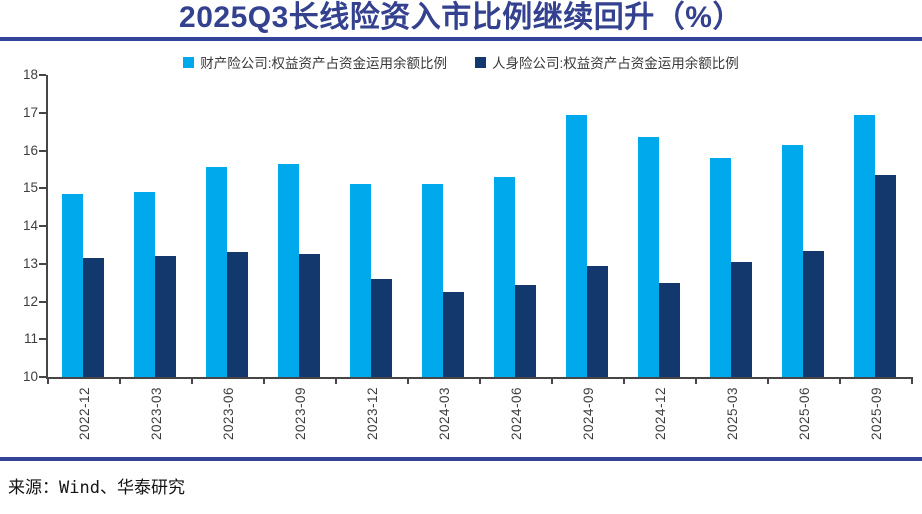 Image resolution: width=922 pixels, height=514 pixels. Describe the element at coordinates (156, 414) in the screenshot. I see `x-axis-label: 2023-03` at that location.